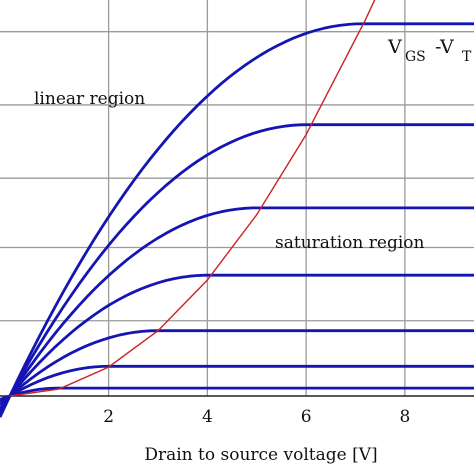 The image size is (474, 474). What do you see at coordinates (415, 57) in the screenshot?
I see `vgs-label-gs: GS` at bounding box center [415, 57].